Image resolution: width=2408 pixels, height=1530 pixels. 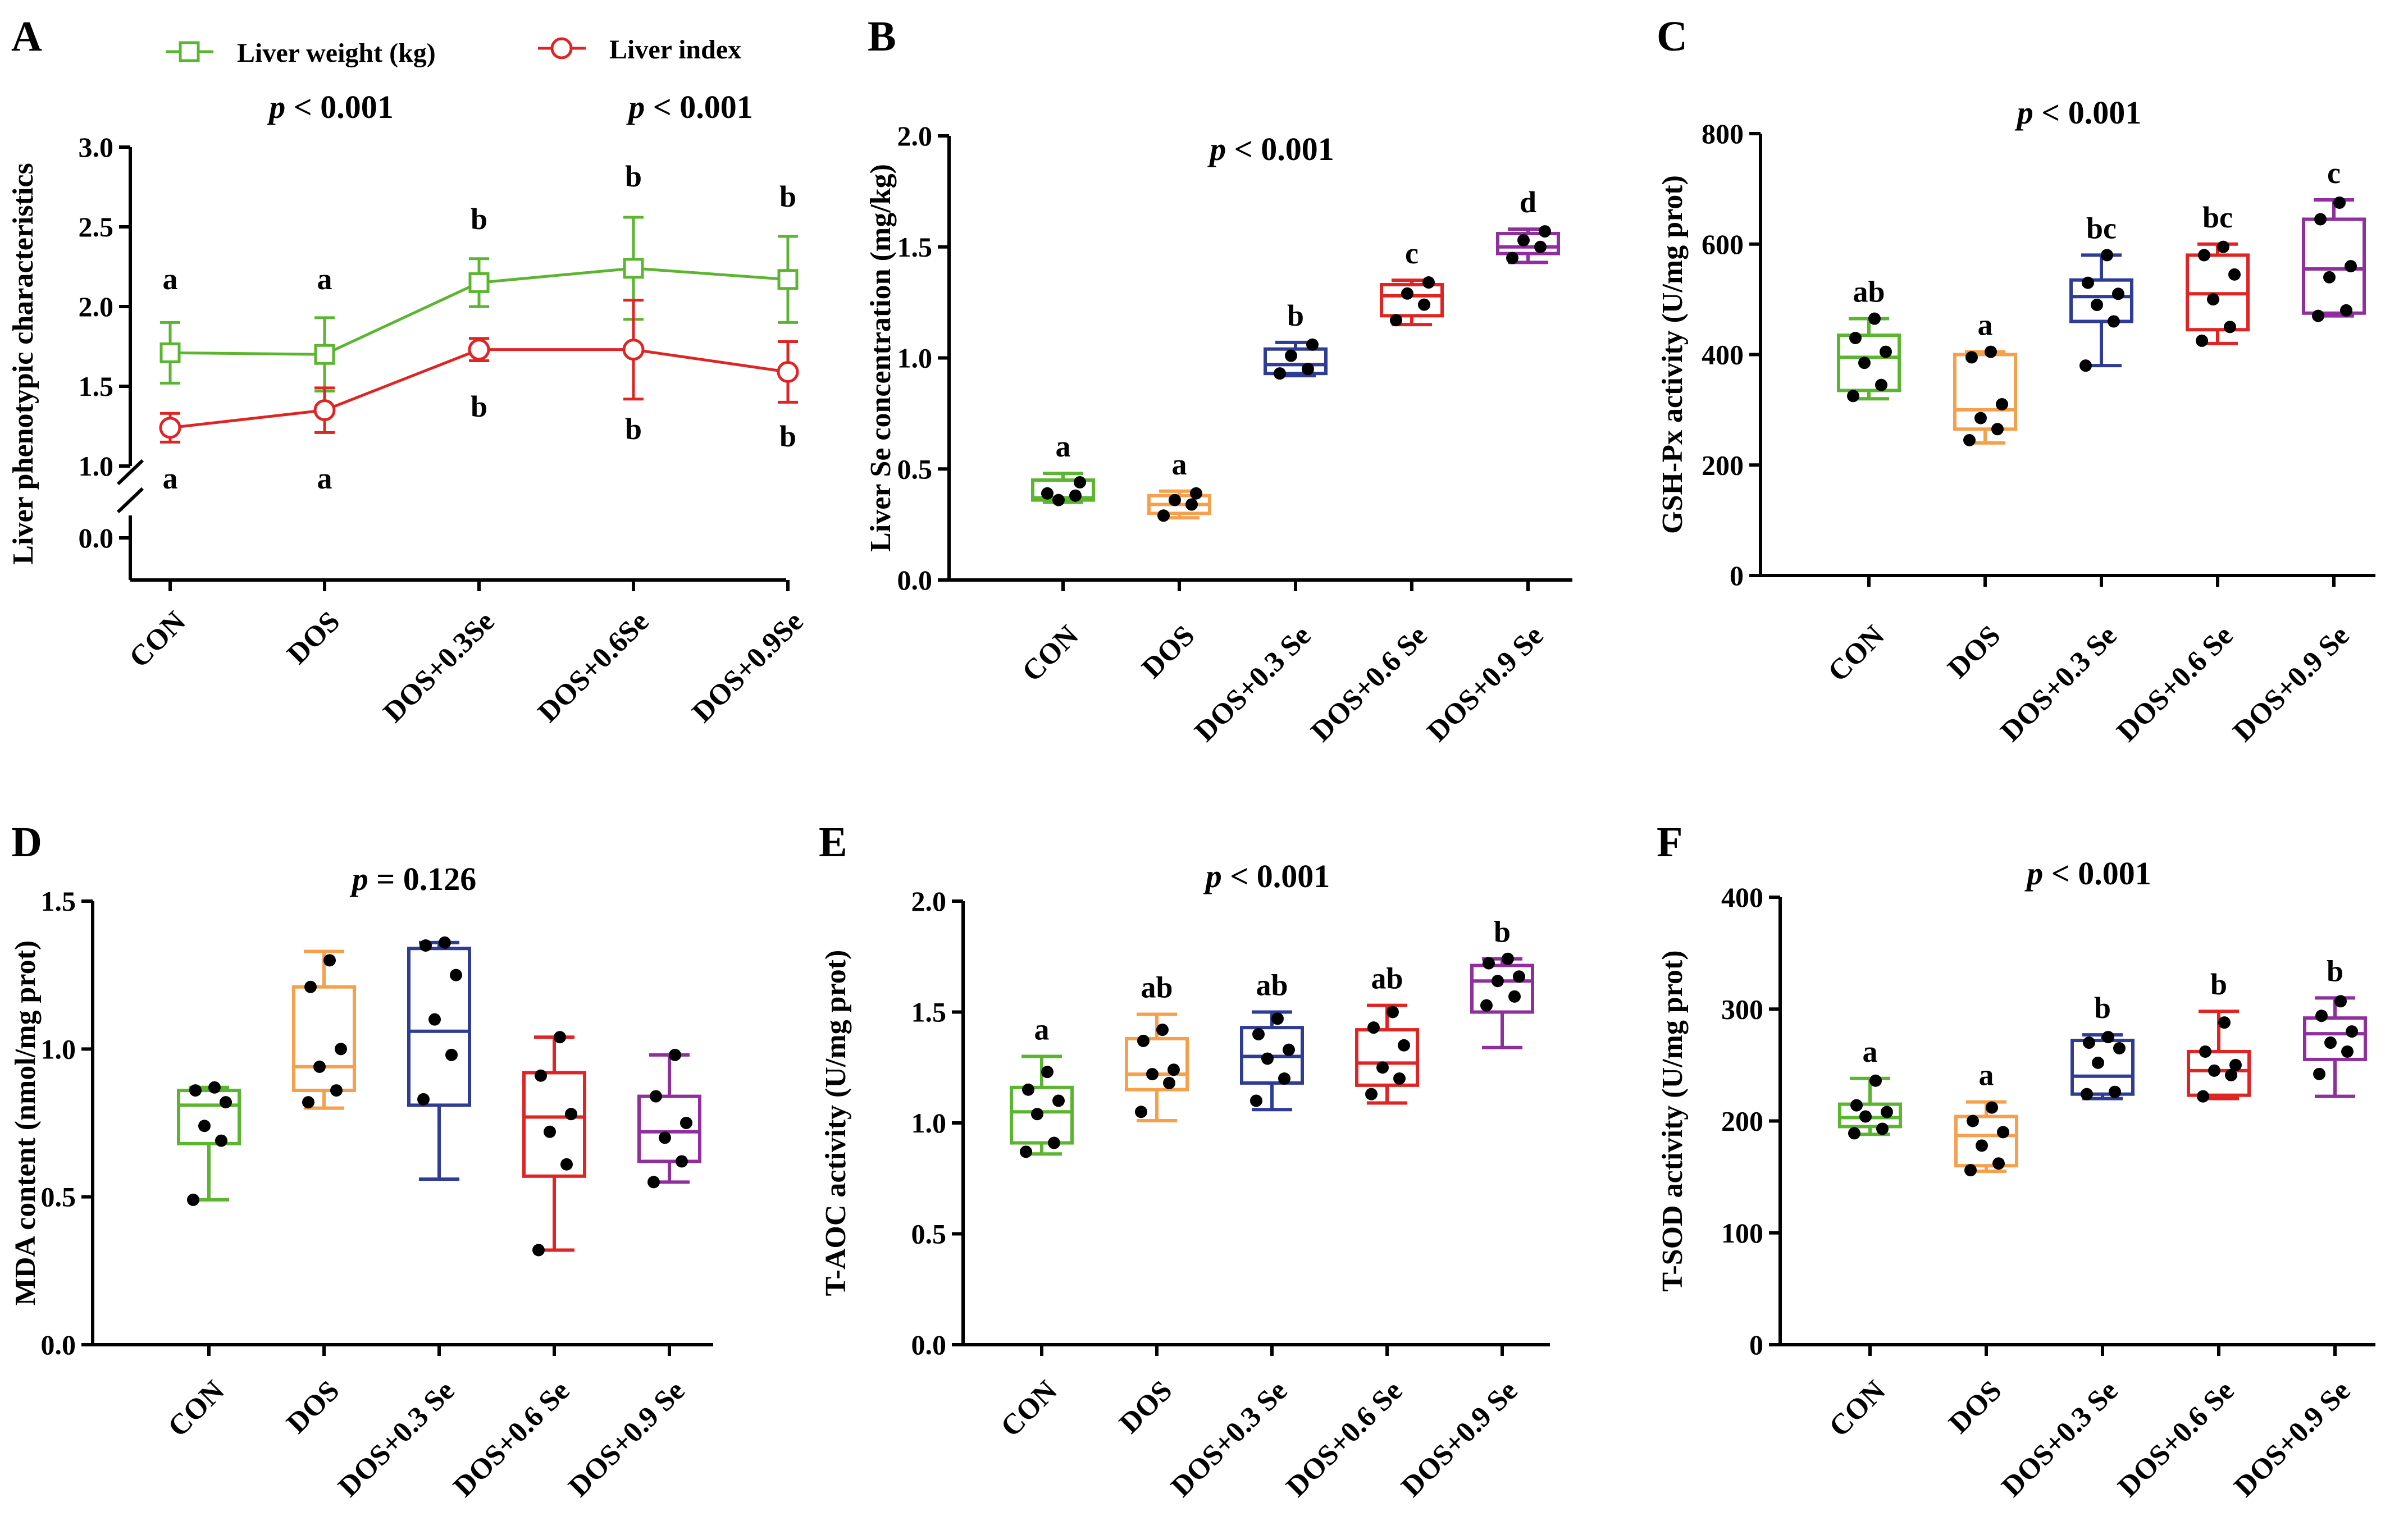 I want to click on y-tick-label: 2.0, so click(x=96, y=306).